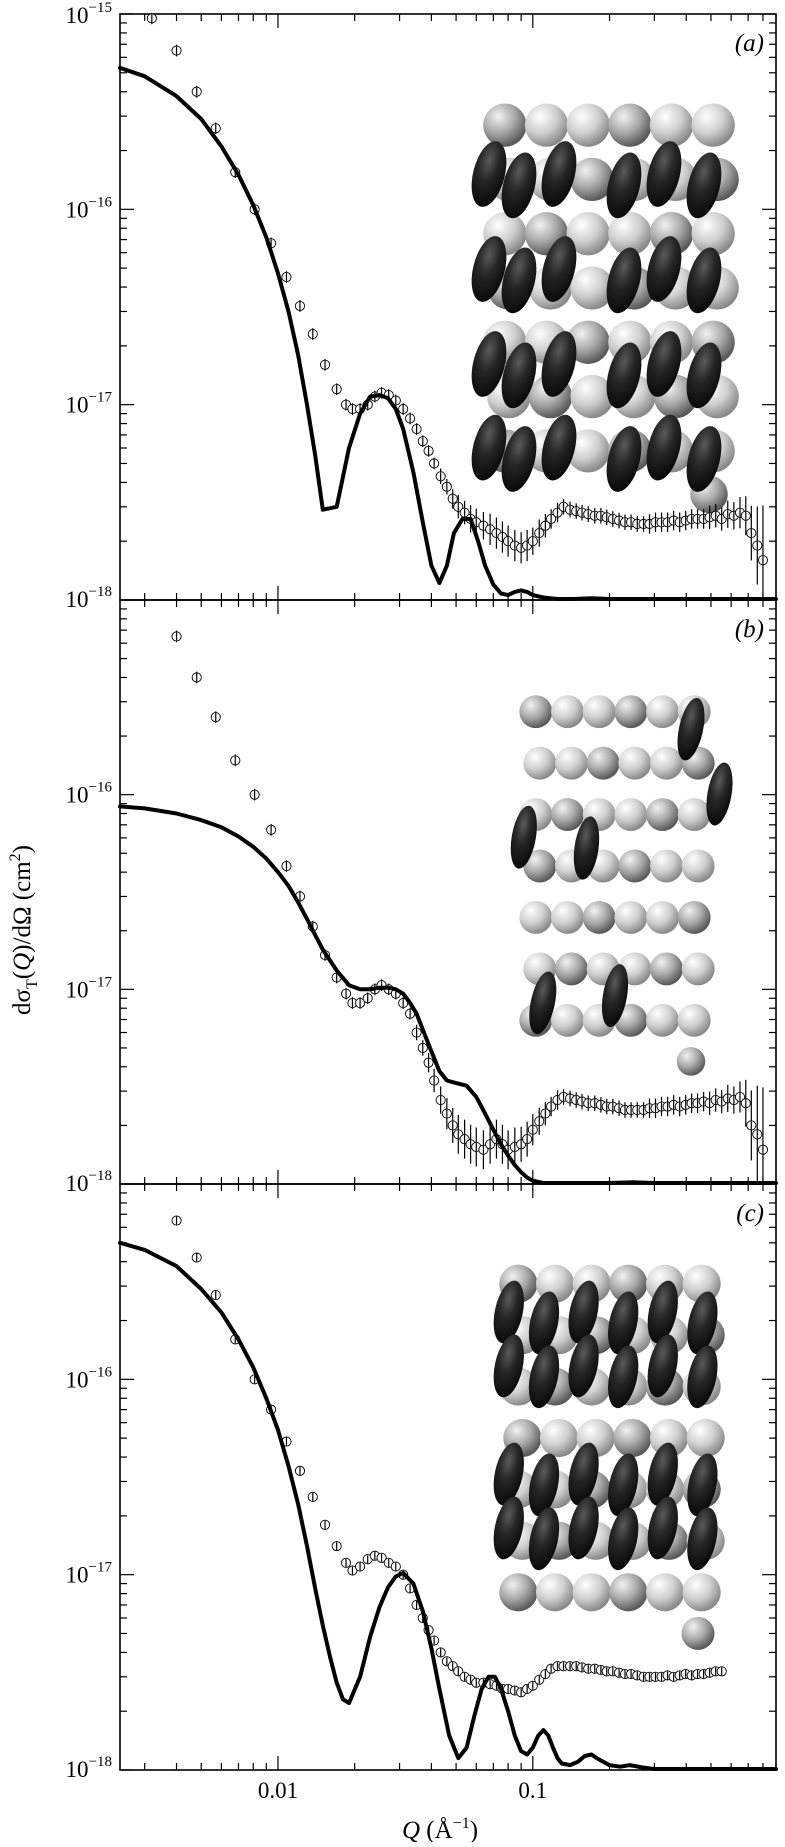 This screenshot has height=1847, width=785. What do you see at coordinates (22, 975) in the screenshot?
I see `y-axis-label-open: (` at bounding box center [22, 975].